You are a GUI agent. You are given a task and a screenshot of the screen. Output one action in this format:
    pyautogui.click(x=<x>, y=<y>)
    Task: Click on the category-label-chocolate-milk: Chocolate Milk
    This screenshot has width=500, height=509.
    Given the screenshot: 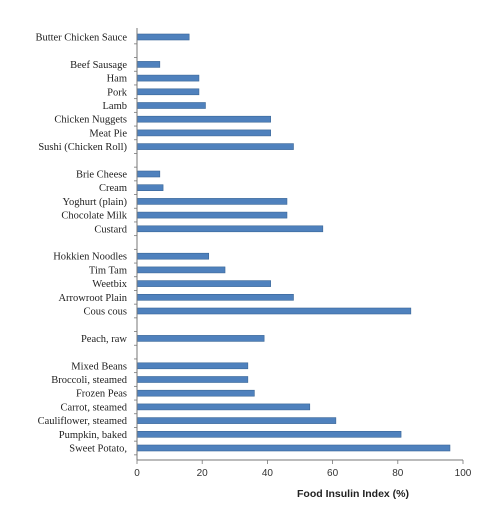 What is the action you would take?
    pyautogui.click(x=94, y=216)
    